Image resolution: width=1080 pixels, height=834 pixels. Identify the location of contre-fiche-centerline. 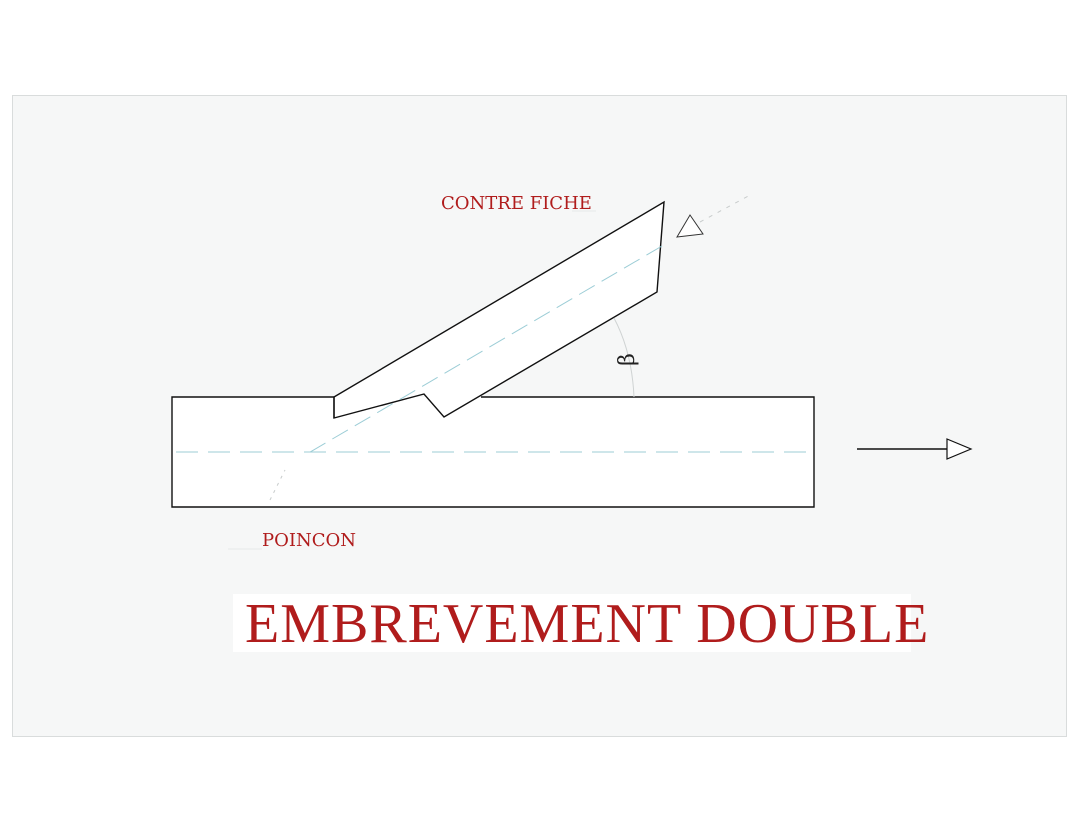
(483, 350).